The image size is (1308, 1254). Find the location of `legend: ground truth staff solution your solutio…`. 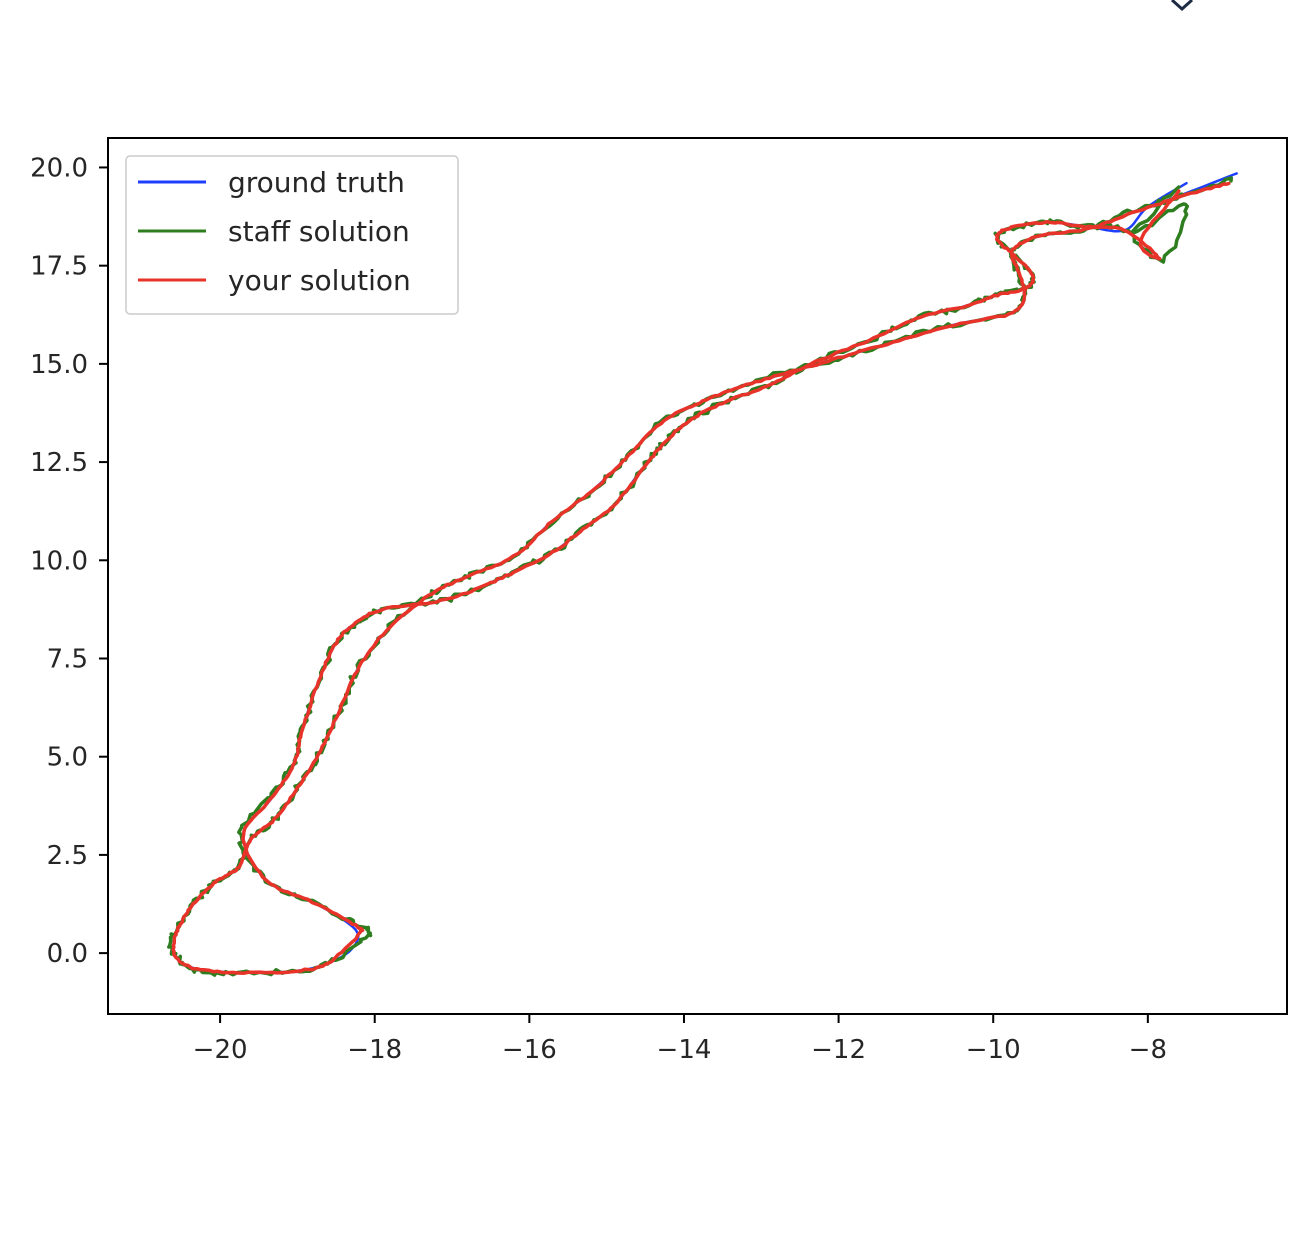

legend: ground truth staff solution your solutio… is located at coordinates (292, 235).